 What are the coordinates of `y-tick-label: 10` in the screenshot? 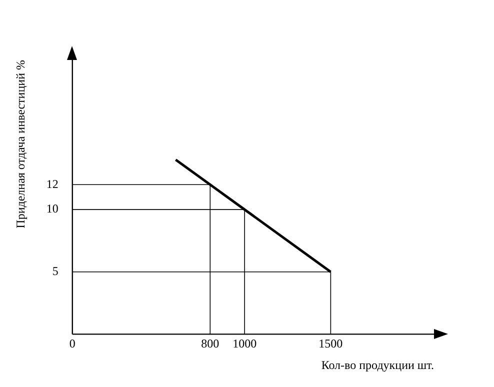 It's located at (52, 209).